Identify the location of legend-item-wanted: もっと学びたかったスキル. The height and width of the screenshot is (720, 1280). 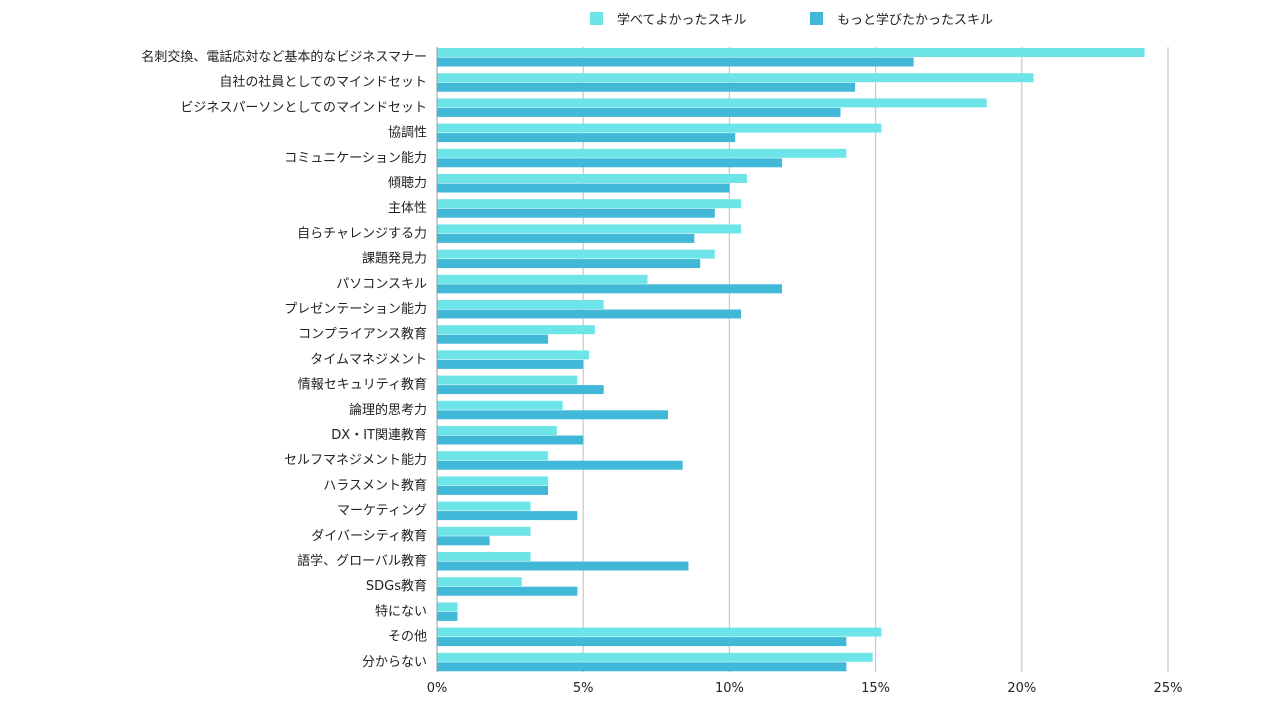
(901, 18).